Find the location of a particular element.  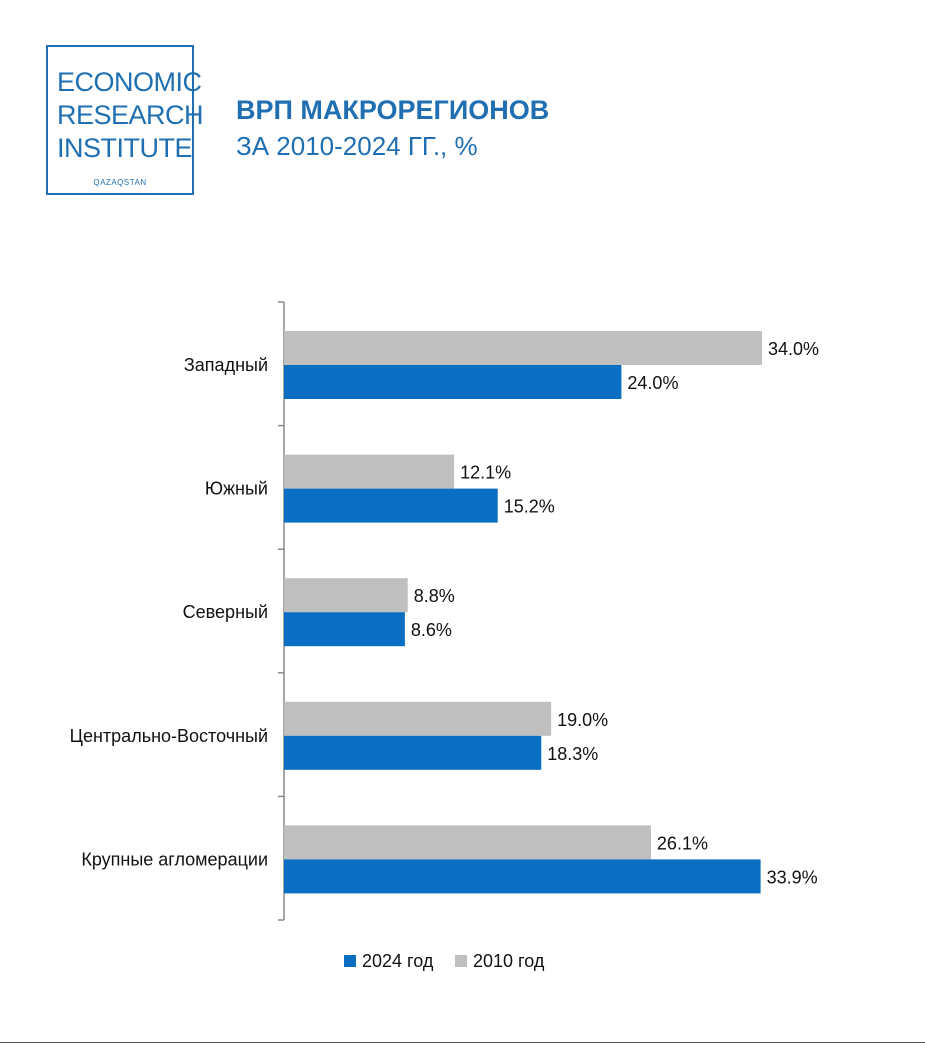

data-label-2010: 12.1% is located at coordinates (485, 473).